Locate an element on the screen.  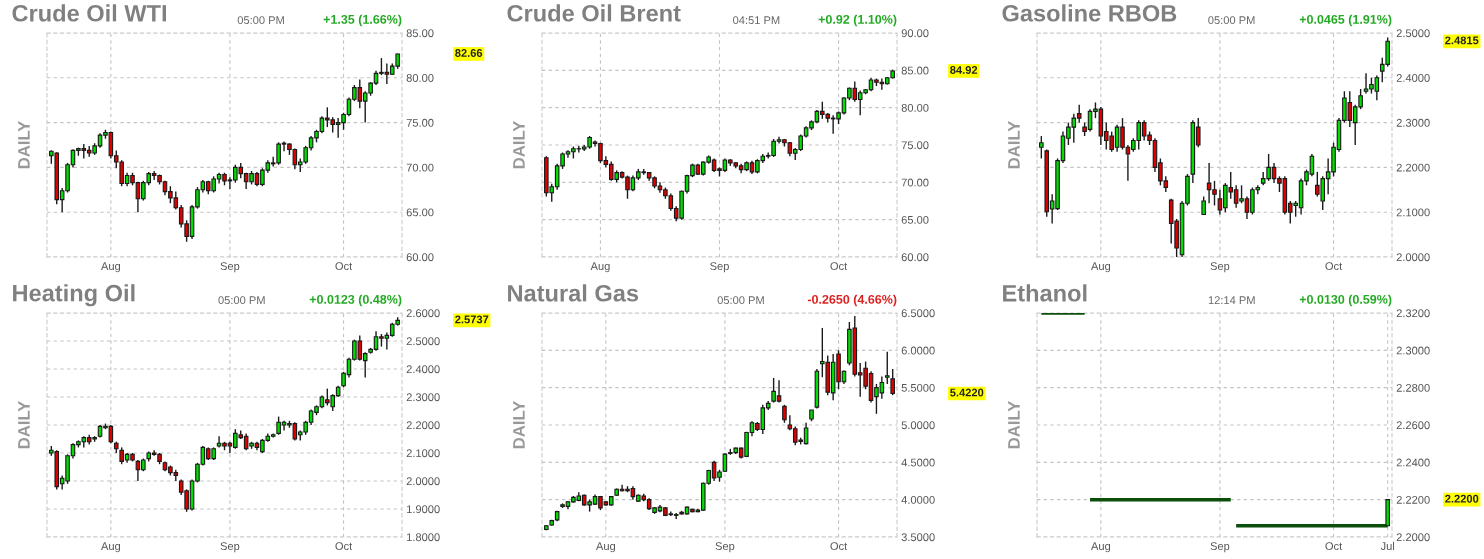
text: 2.2200 is located at coordinates (1462, 498).